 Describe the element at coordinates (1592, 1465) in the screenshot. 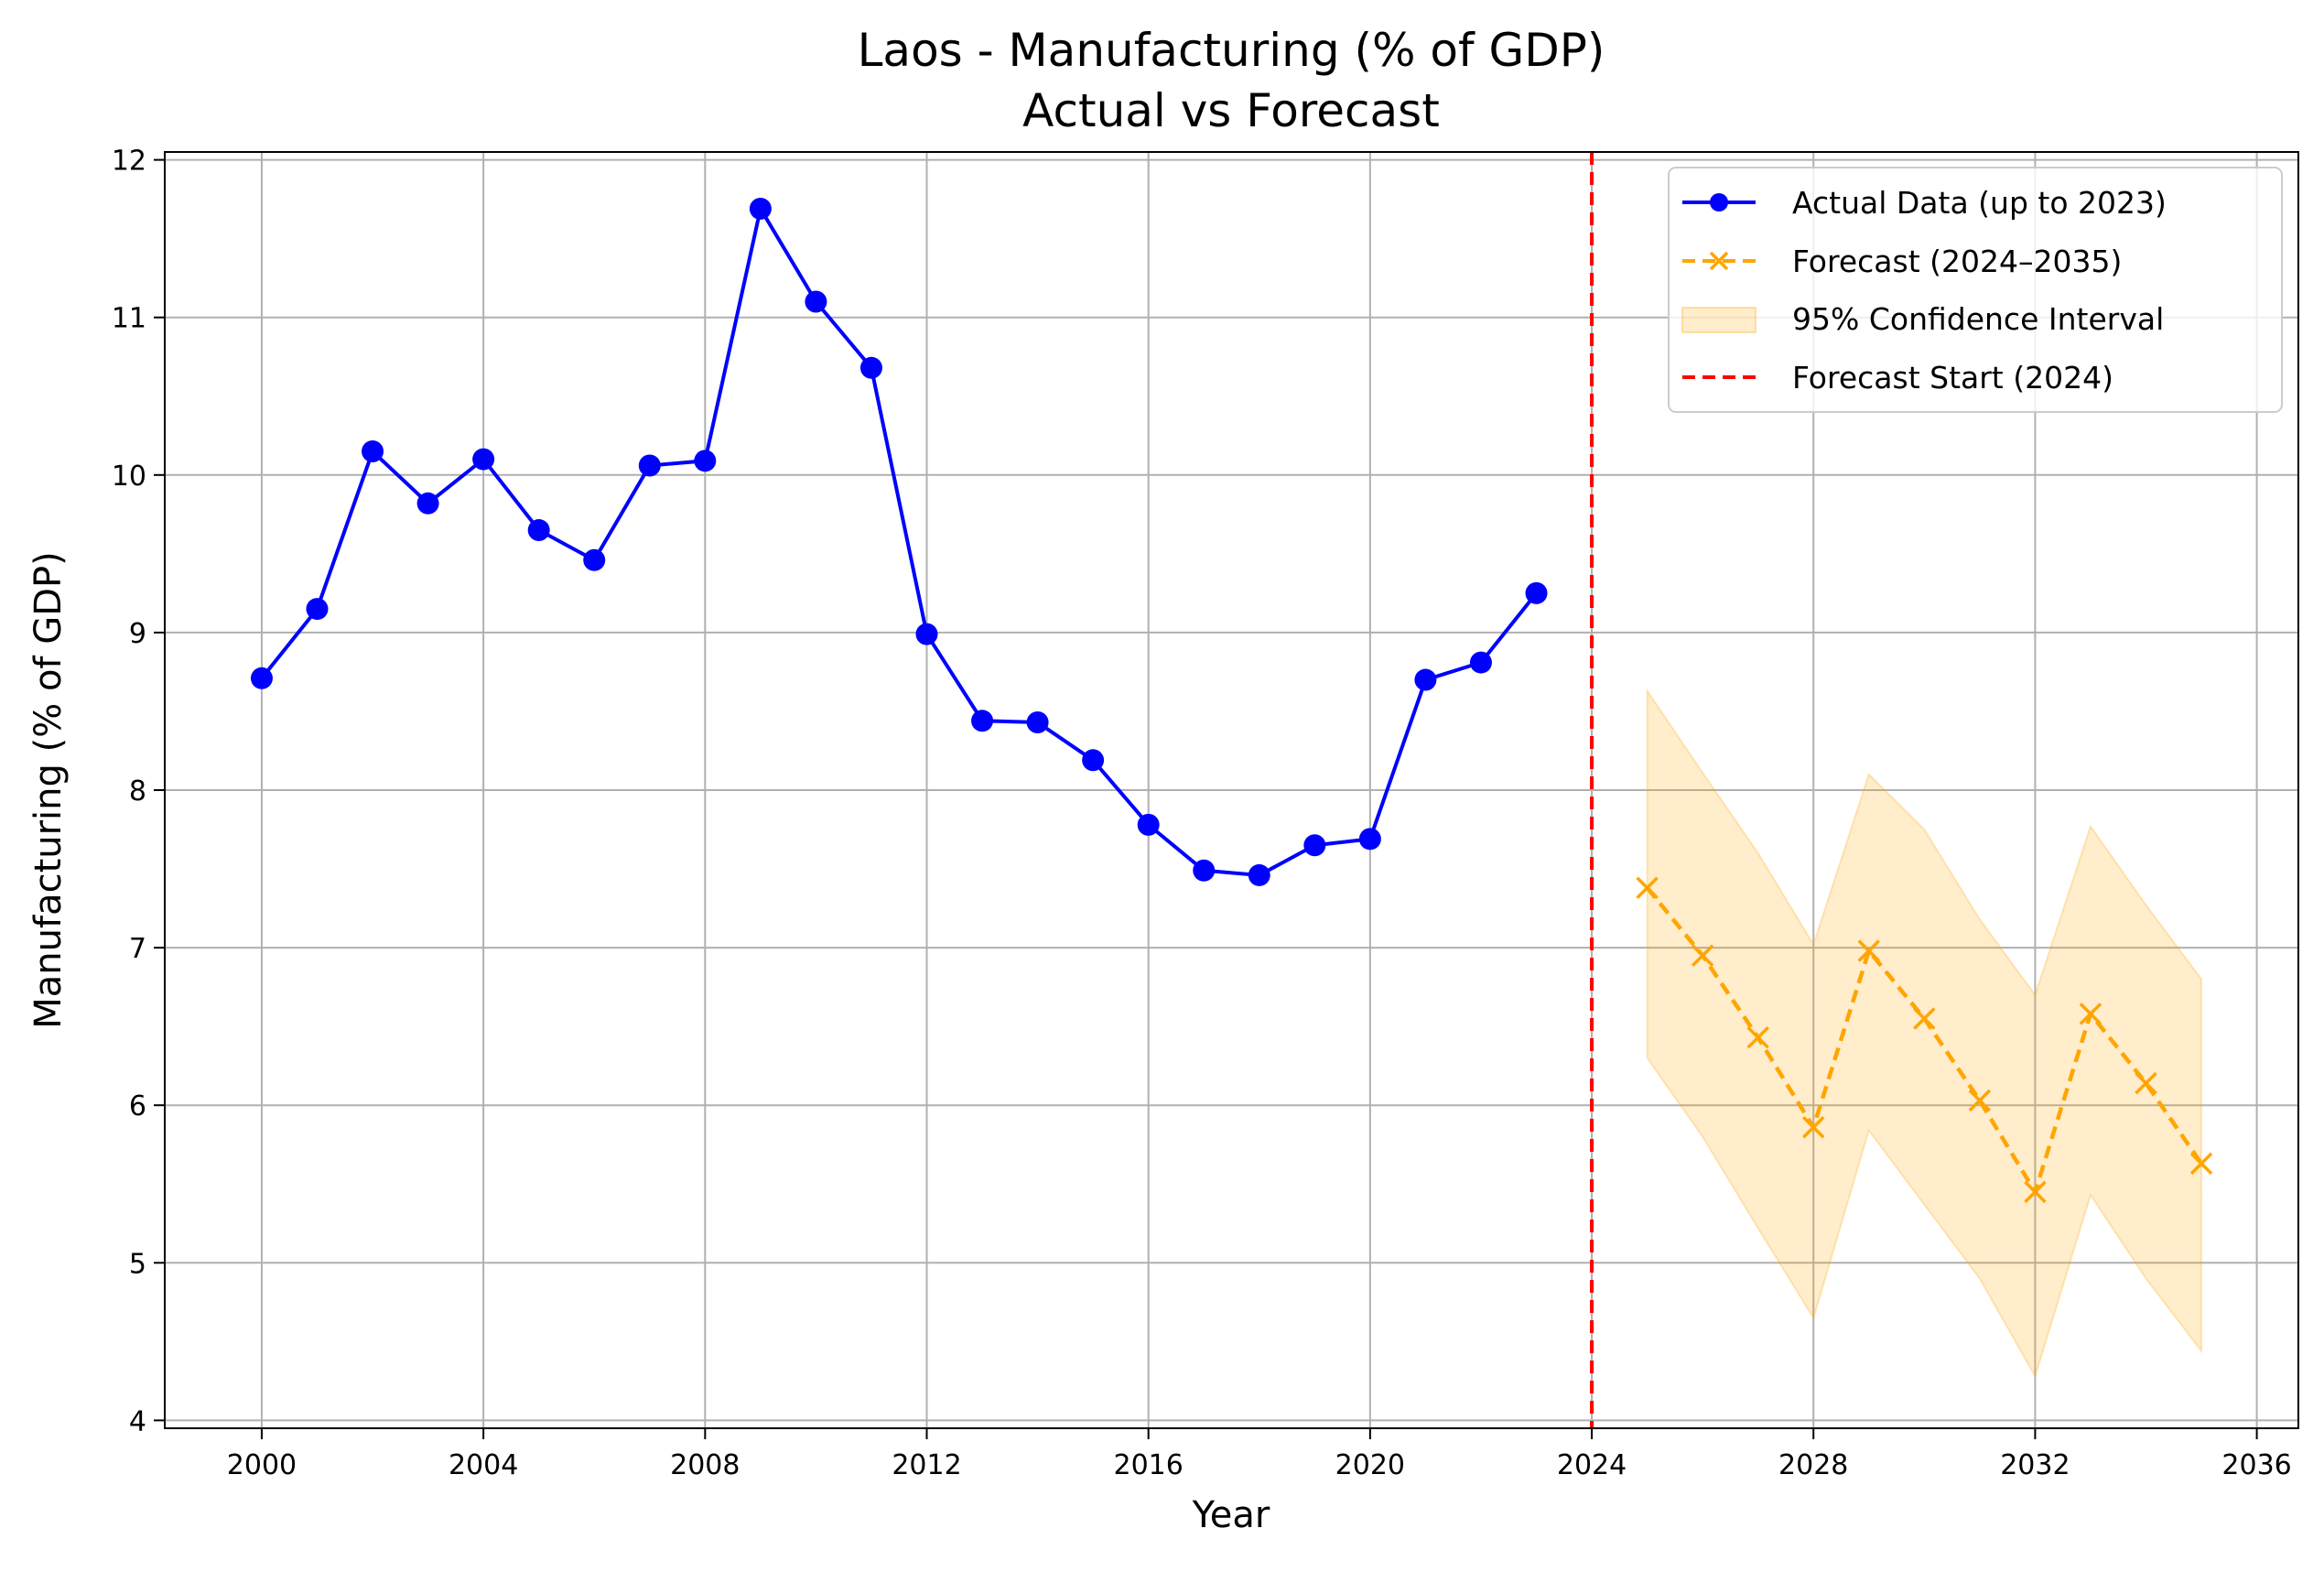

I see `x-tick-label: 2024` at that location.